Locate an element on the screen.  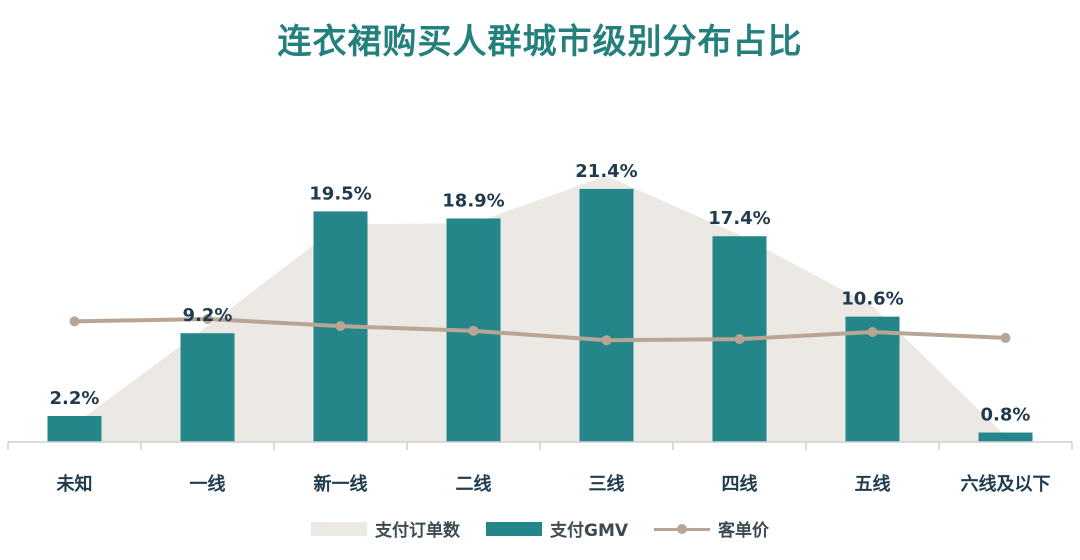
x-tick-label-1: 一线 is located at coordinates (208, 484).